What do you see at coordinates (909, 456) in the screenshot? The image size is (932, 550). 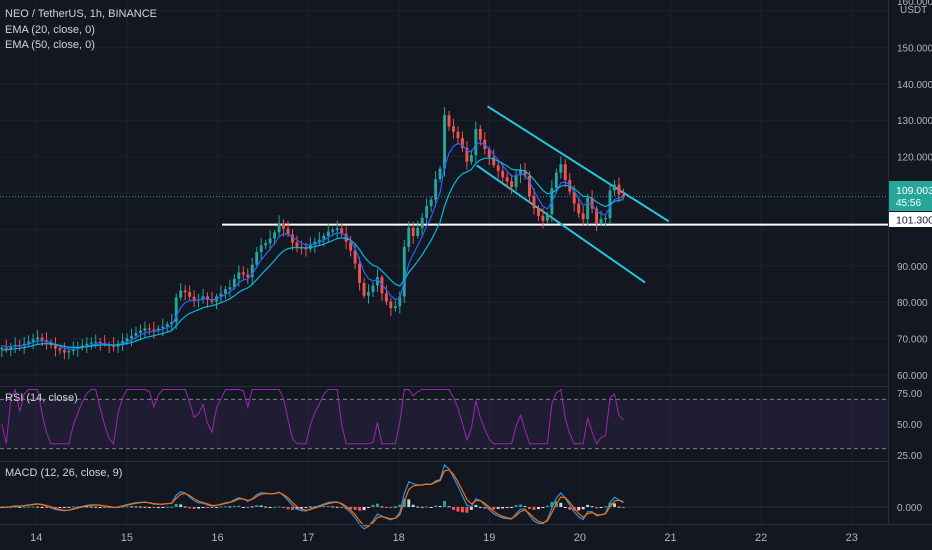 I see `rsi-tick-label: 25.00` at bounding box center [909, 456].